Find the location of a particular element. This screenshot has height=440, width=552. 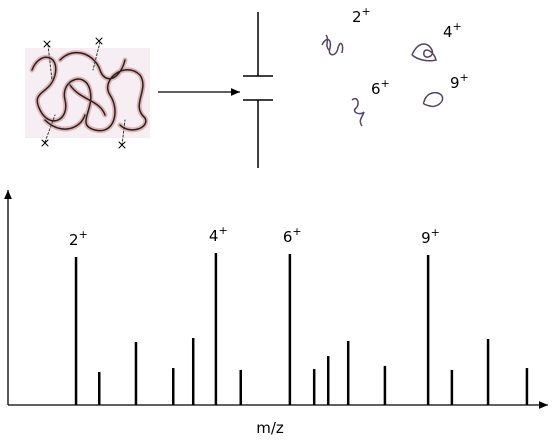

ions is located at coordinates (382, 80).